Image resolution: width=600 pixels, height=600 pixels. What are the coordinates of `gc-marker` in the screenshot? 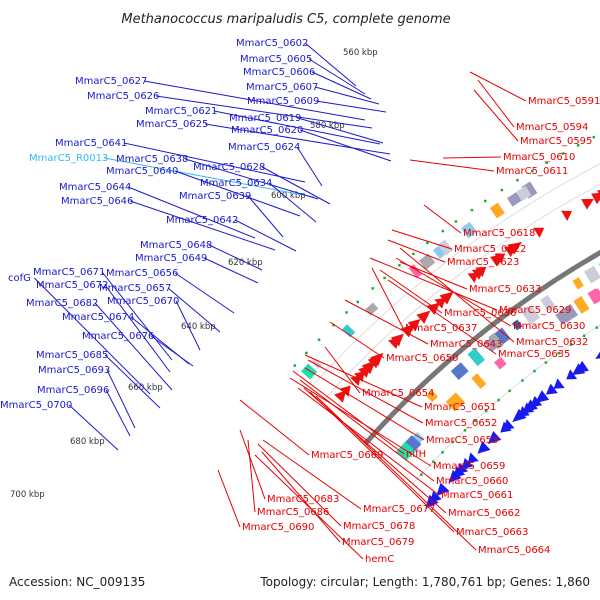 It's located at (546, 163).